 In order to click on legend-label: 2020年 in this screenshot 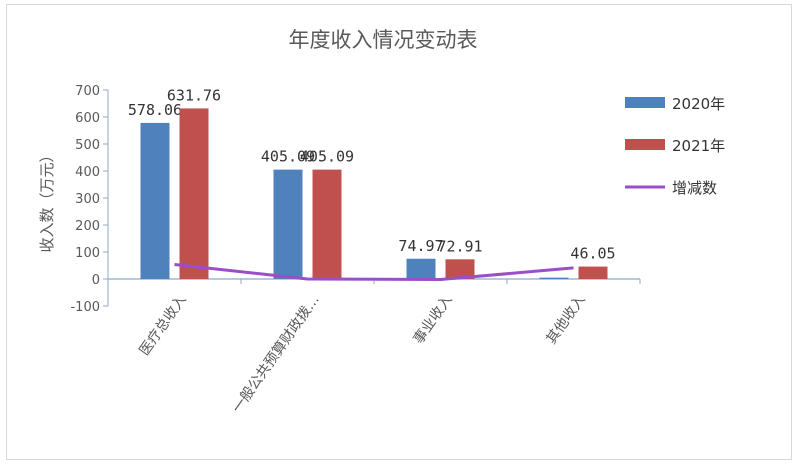, I will do `click(698, 104)`.